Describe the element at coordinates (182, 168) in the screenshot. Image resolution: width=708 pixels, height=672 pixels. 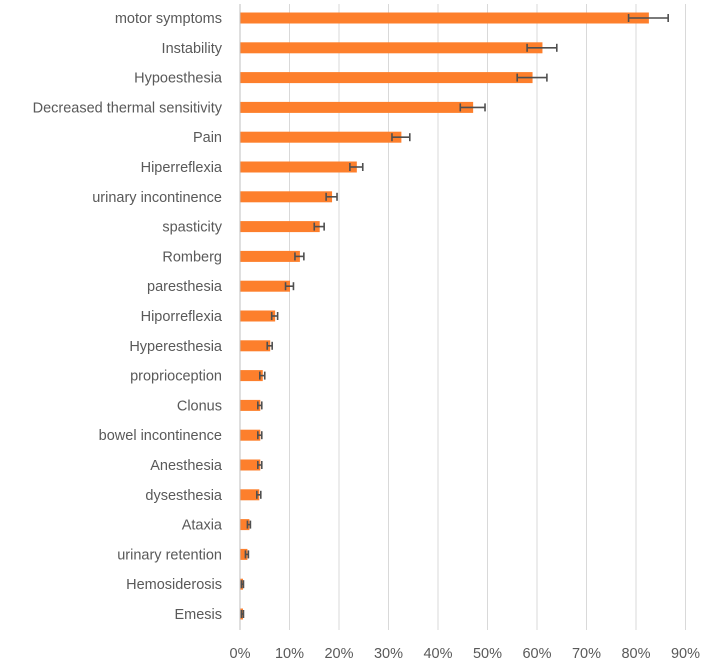
I see `category-label: Hiperreflexia` at that location.